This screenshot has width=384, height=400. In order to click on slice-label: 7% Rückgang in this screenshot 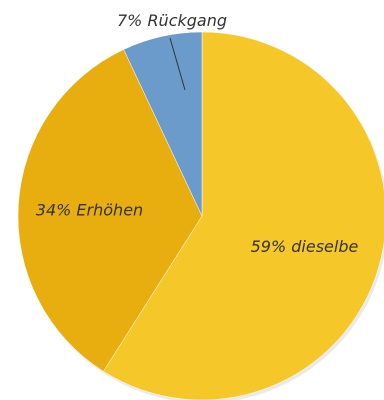, I will do `click(172, 20)`.